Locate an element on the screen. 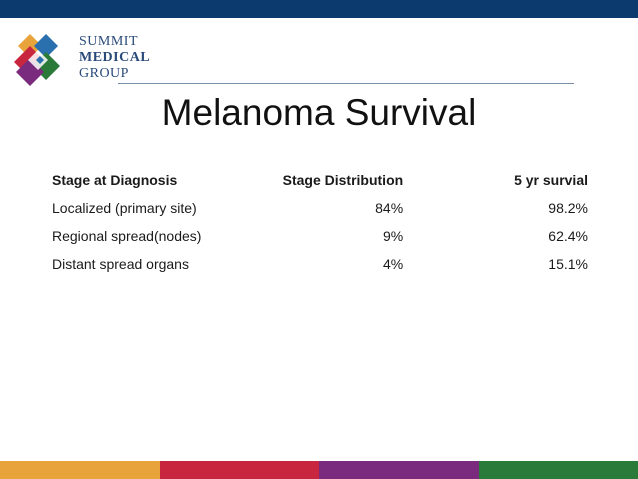  row-stage: Localized (primary site) is located at coordinates (124, 208).